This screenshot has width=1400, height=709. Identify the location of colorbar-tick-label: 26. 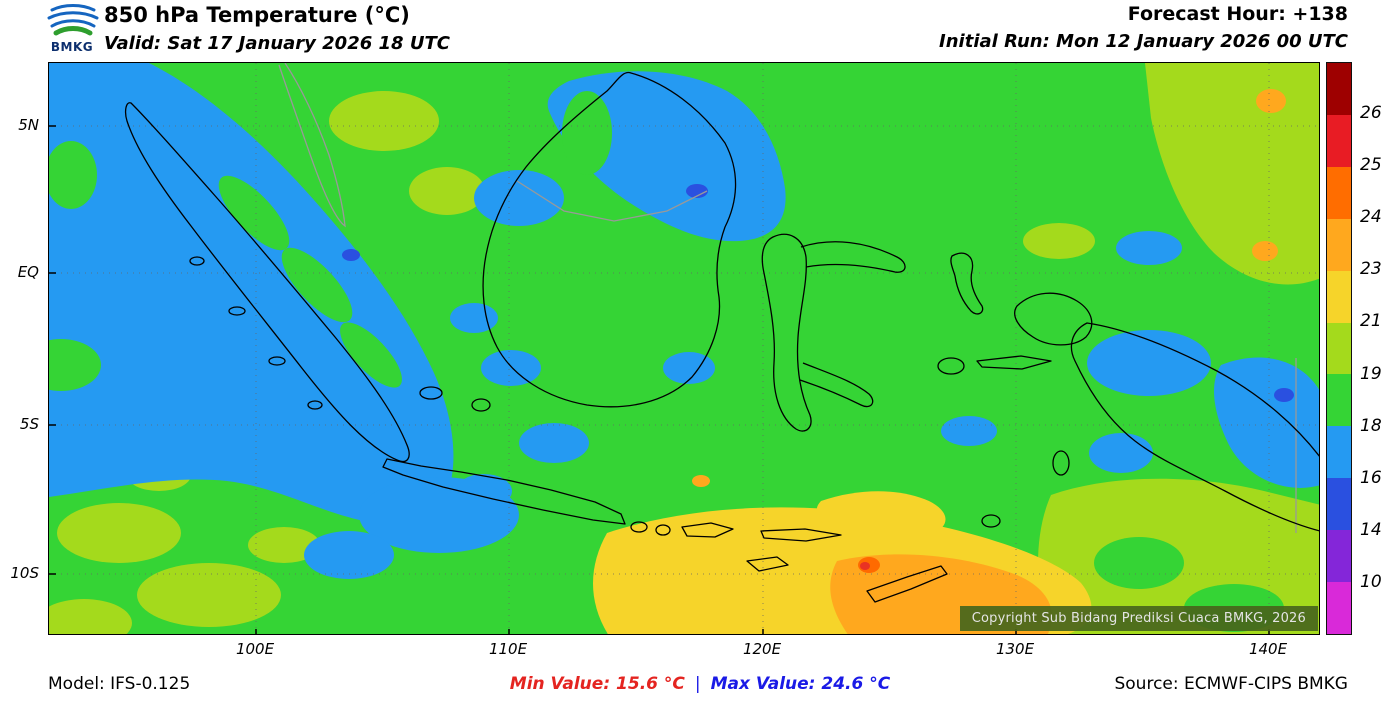
(1371, 113).